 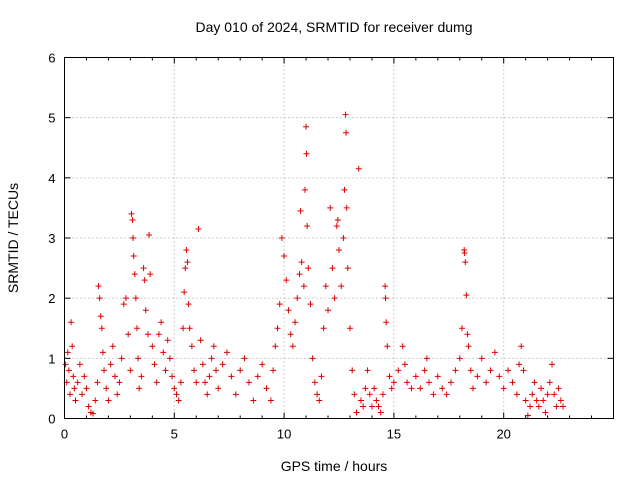 I want to click on y-tick-label: 4, so click(x=51, y=178).